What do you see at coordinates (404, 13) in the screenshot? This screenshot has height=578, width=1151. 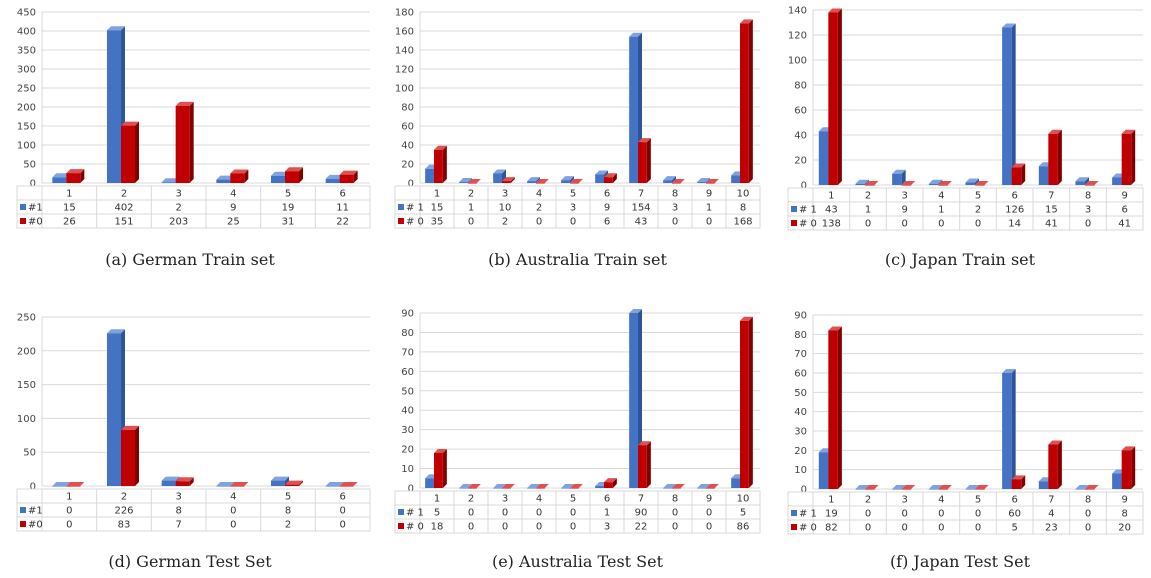 I see `y-tick-label: 180` at bounding box center [404, 13].